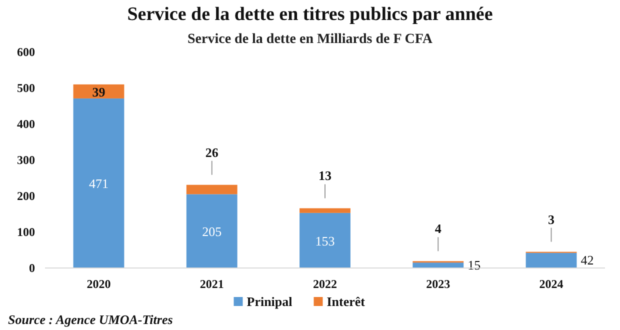 The height and width of the screenshot is (330, 620). Describe the element at coordinates (26, 196) in the screenshot. I see `y-tick-label: 200` at that location.